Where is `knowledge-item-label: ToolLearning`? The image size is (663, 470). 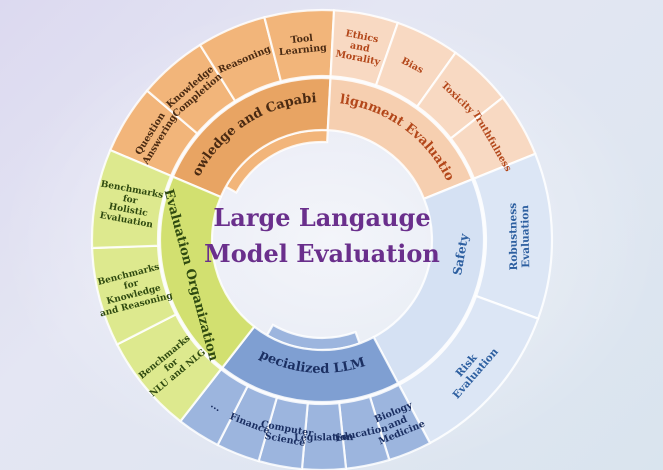
knowledge-item-label: ToolLearning is located at coordinates (302, 44).